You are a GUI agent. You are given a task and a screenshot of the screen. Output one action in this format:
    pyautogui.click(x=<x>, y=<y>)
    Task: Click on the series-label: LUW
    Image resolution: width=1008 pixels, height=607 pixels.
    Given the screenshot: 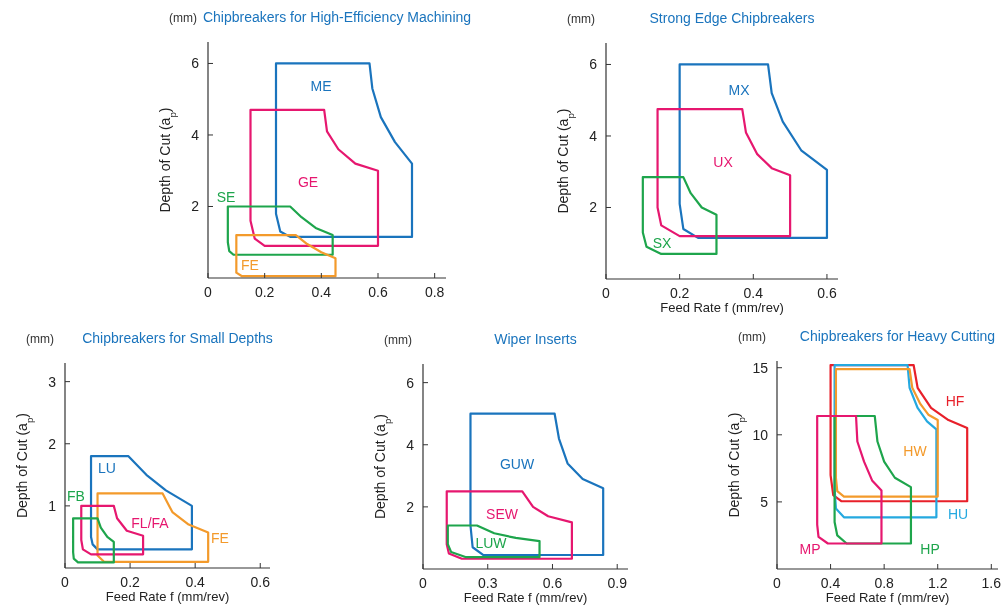 What is the action you would take?
    pyautogui.click(x=491, y=542)
    